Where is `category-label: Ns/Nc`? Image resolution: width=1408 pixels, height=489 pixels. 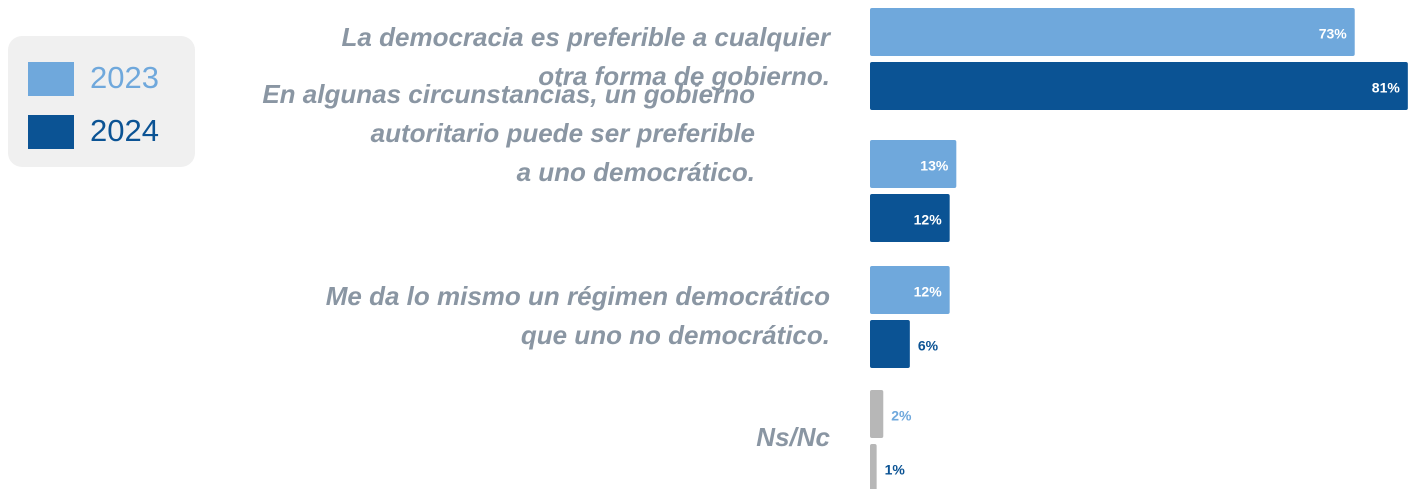
category-label: Ns/Nc is located at coordinates (793, 437).